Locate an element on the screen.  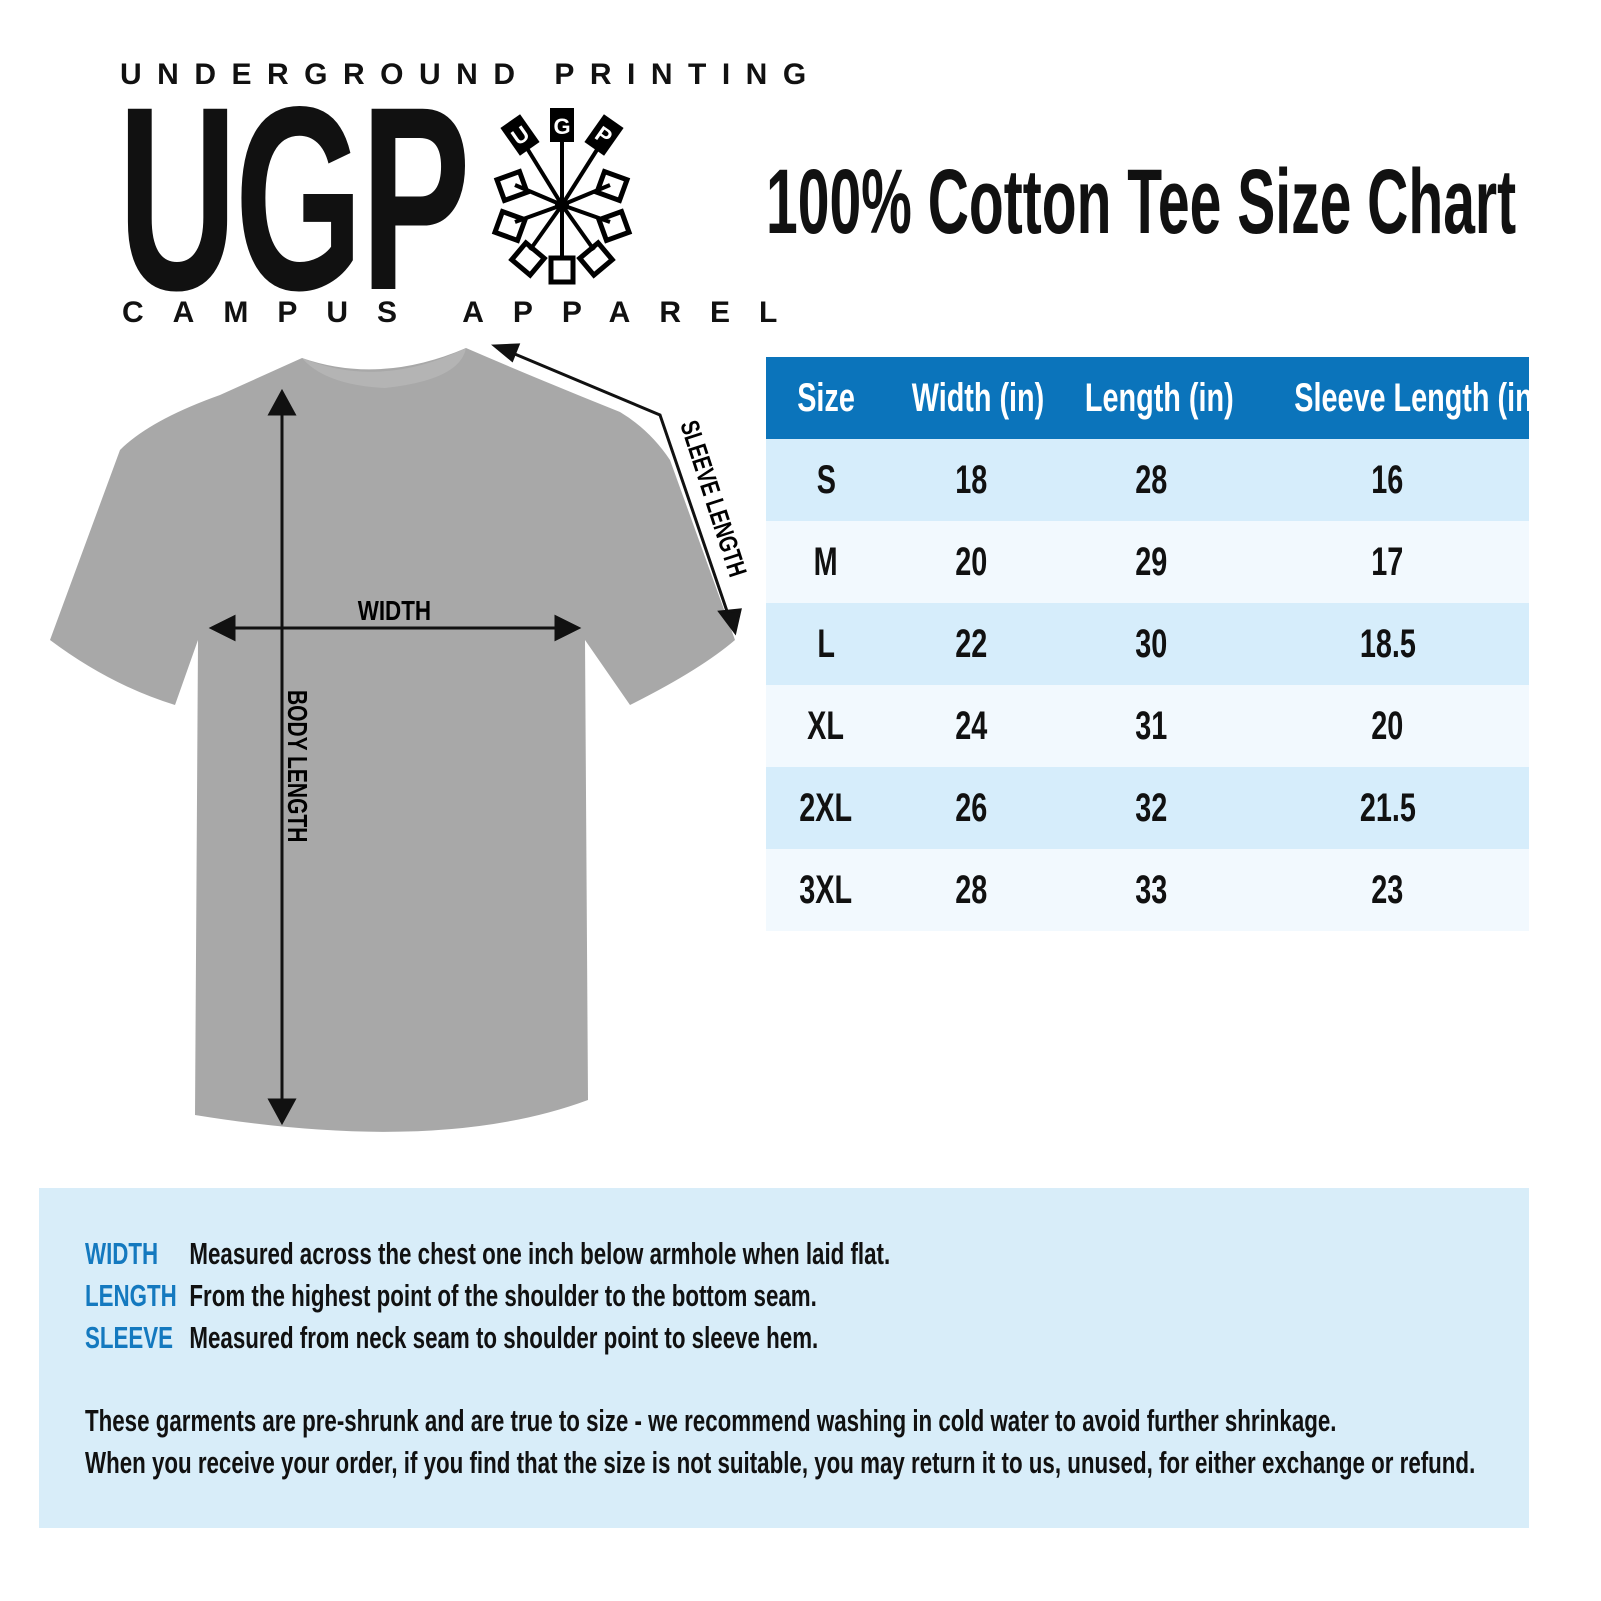
table-row: 3XL 28 33 23 is located at coordinates (1147, 890).